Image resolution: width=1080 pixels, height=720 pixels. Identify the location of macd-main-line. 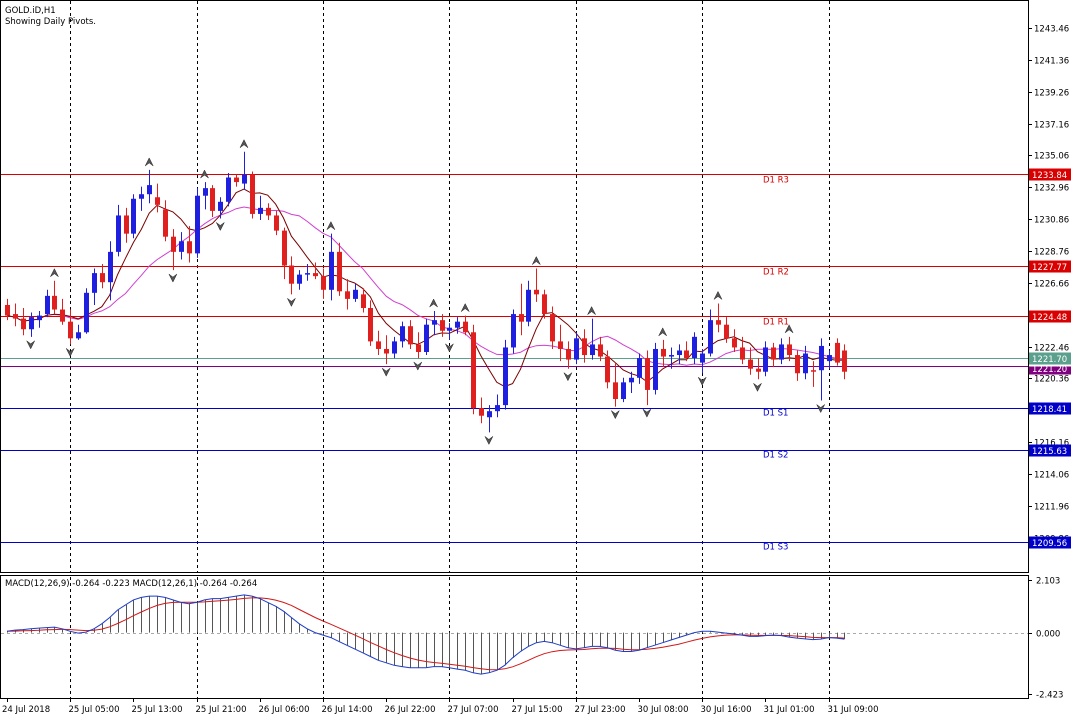
(425, 634).